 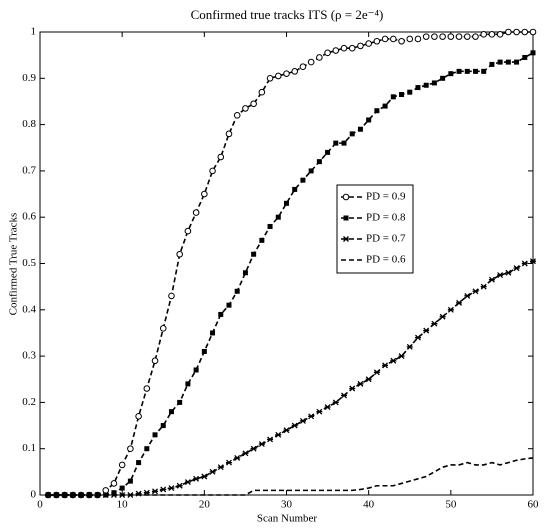 What do you see at coordinates (287, 505) in the screenshot?
I see `x-tick-label: 30` at bounding box center [287, 505].